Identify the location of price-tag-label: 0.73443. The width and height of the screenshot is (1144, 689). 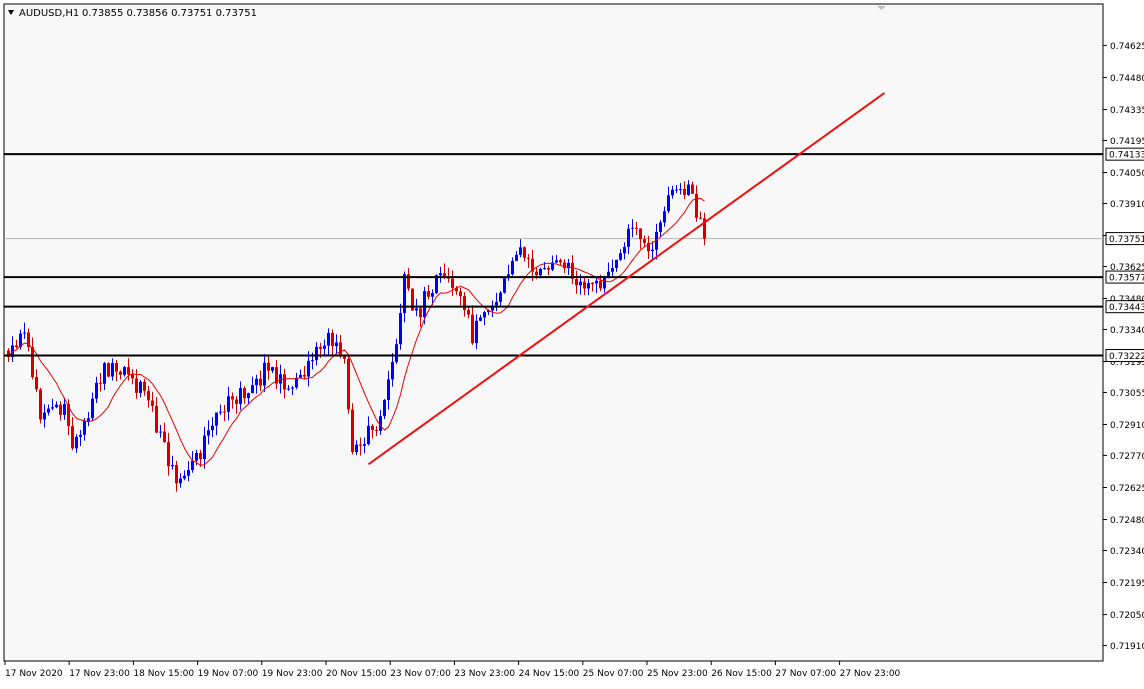
(1126, 308).